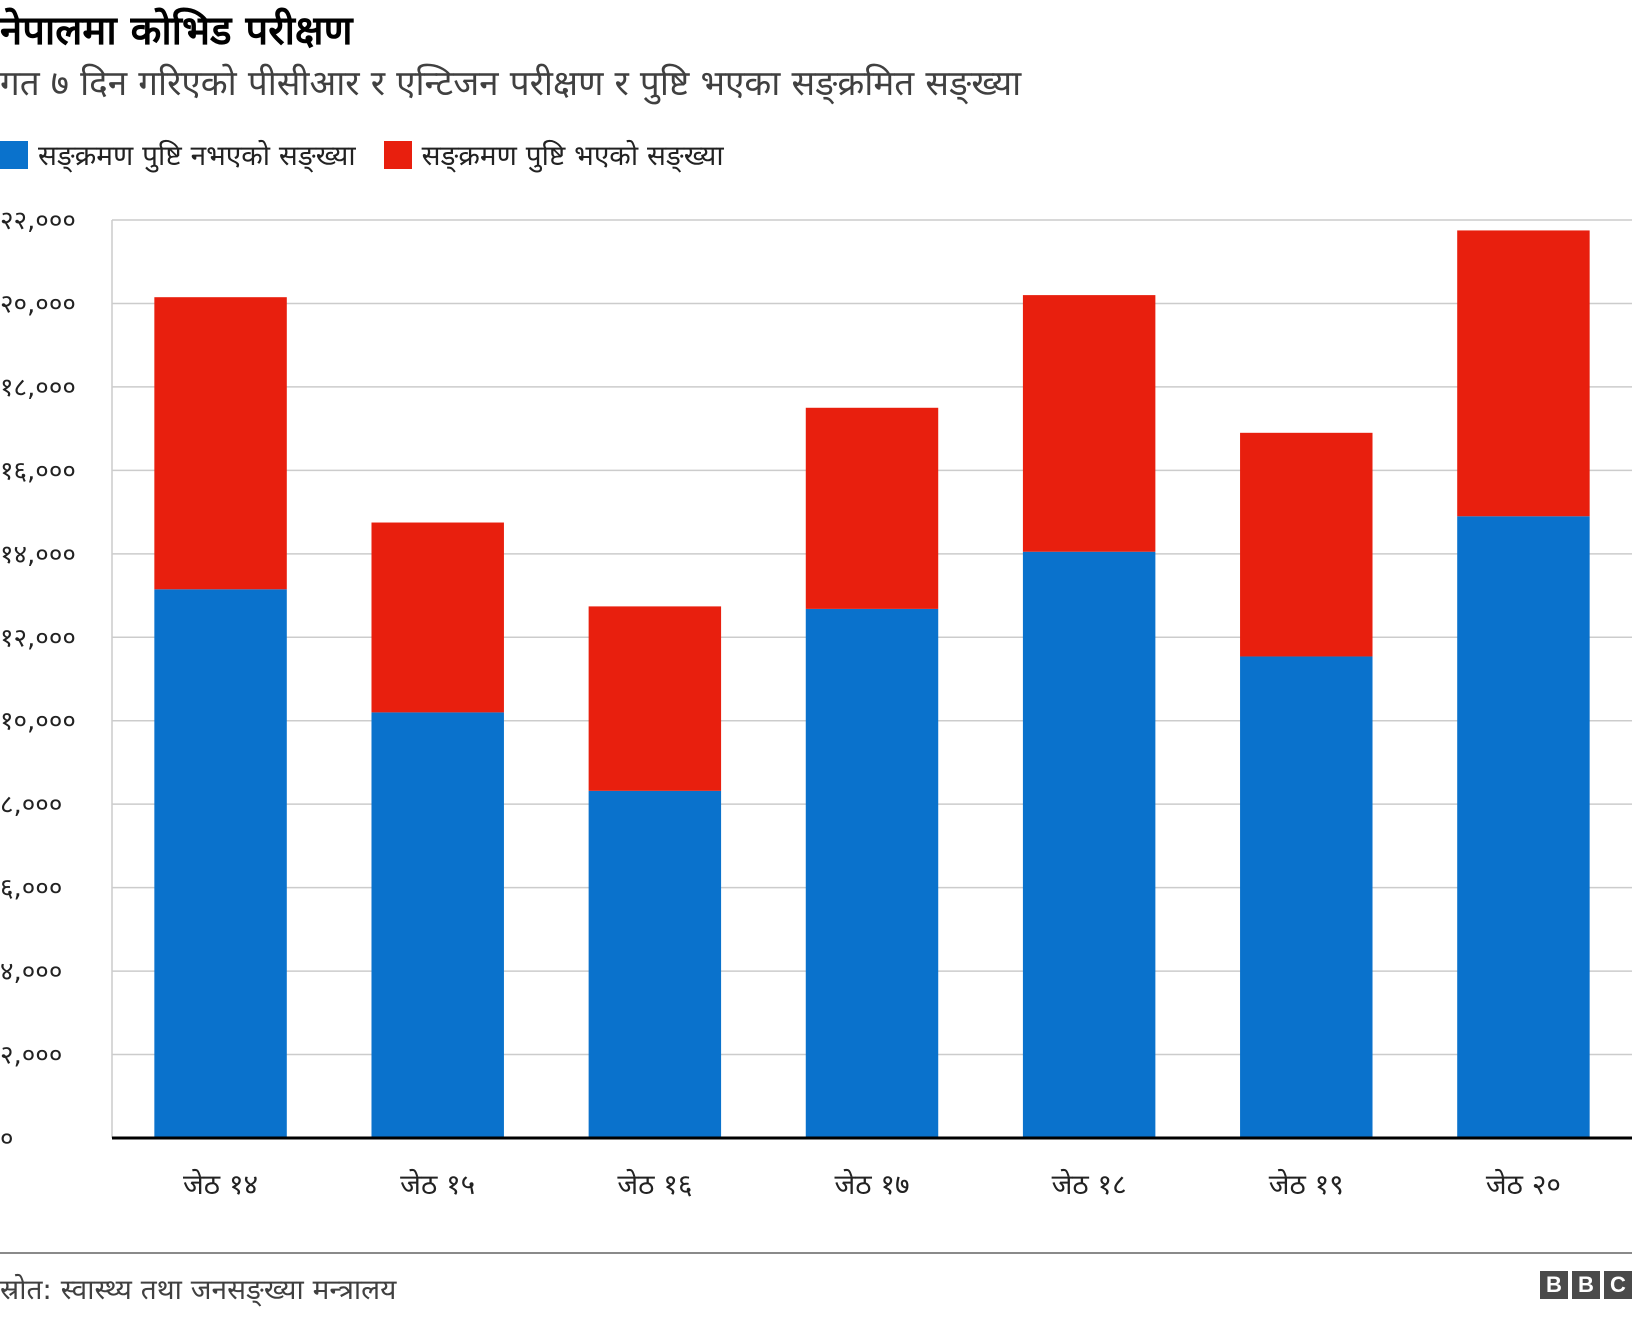  Describe the element at coordinates (31, 972) in the screenshot. I see `y-tick-label: ४,०००` at that location.